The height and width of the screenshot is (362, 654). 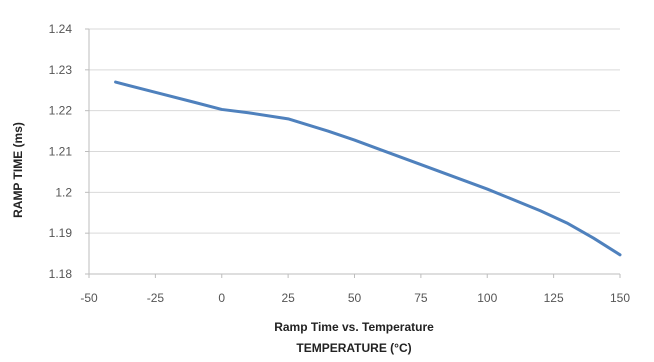 I want to click on x-tick-label-7: 125, so click(x=554, y=298).